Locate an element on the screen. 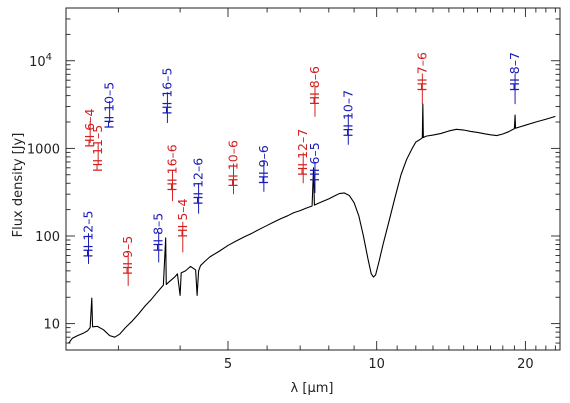 The image size is (570, 403). line-label-text: HI 16–5 is located at coordinates (166, 91).